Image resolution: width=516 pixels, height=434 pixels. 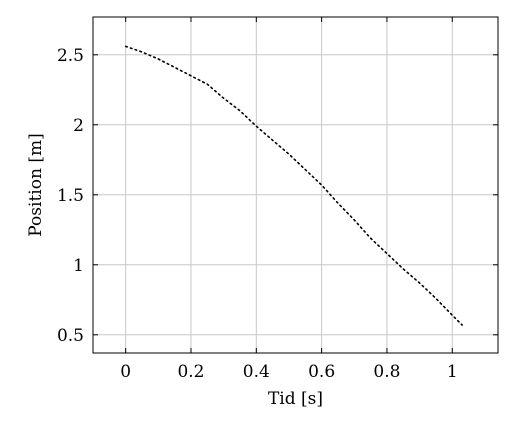 I want to click on y-tick-label: 2.5, so click(x=70, y=56).